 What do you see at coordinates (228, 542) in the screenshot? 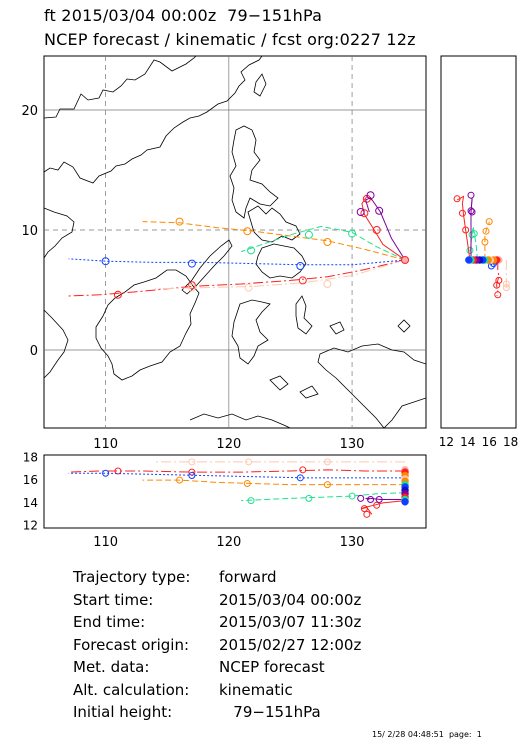
I see `bottom-x-tick-label: 120` at bounding box center [228, 542].